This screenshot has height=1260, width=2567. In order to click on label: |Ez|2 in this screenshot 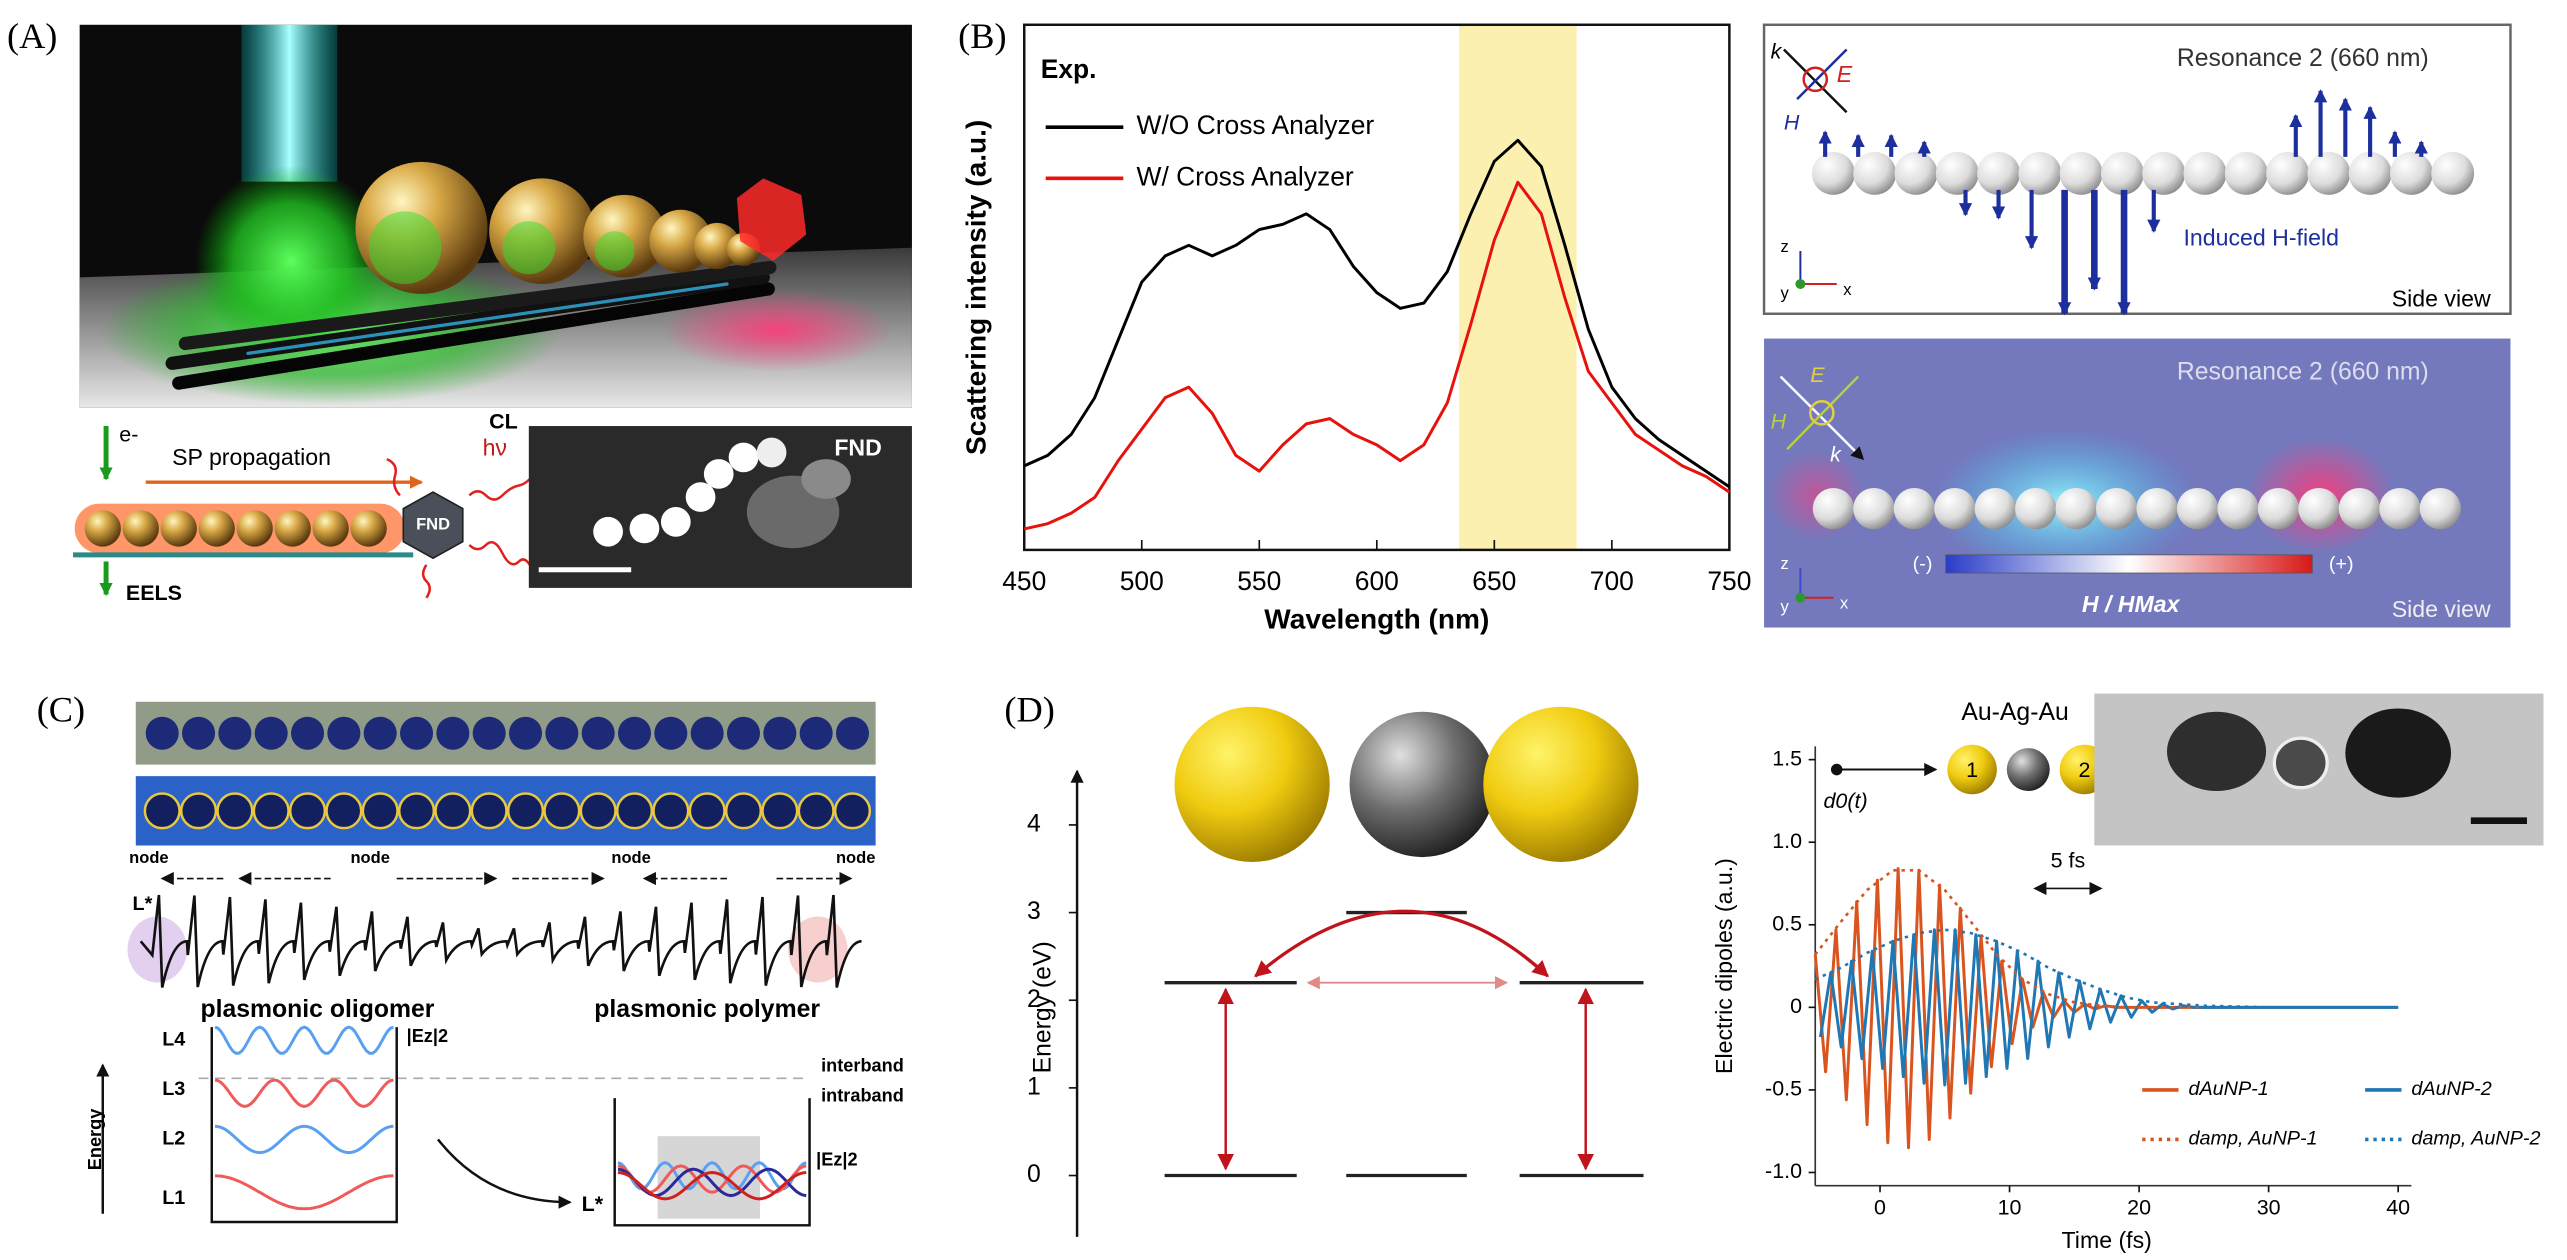, I will do `click(427, 1036)`.